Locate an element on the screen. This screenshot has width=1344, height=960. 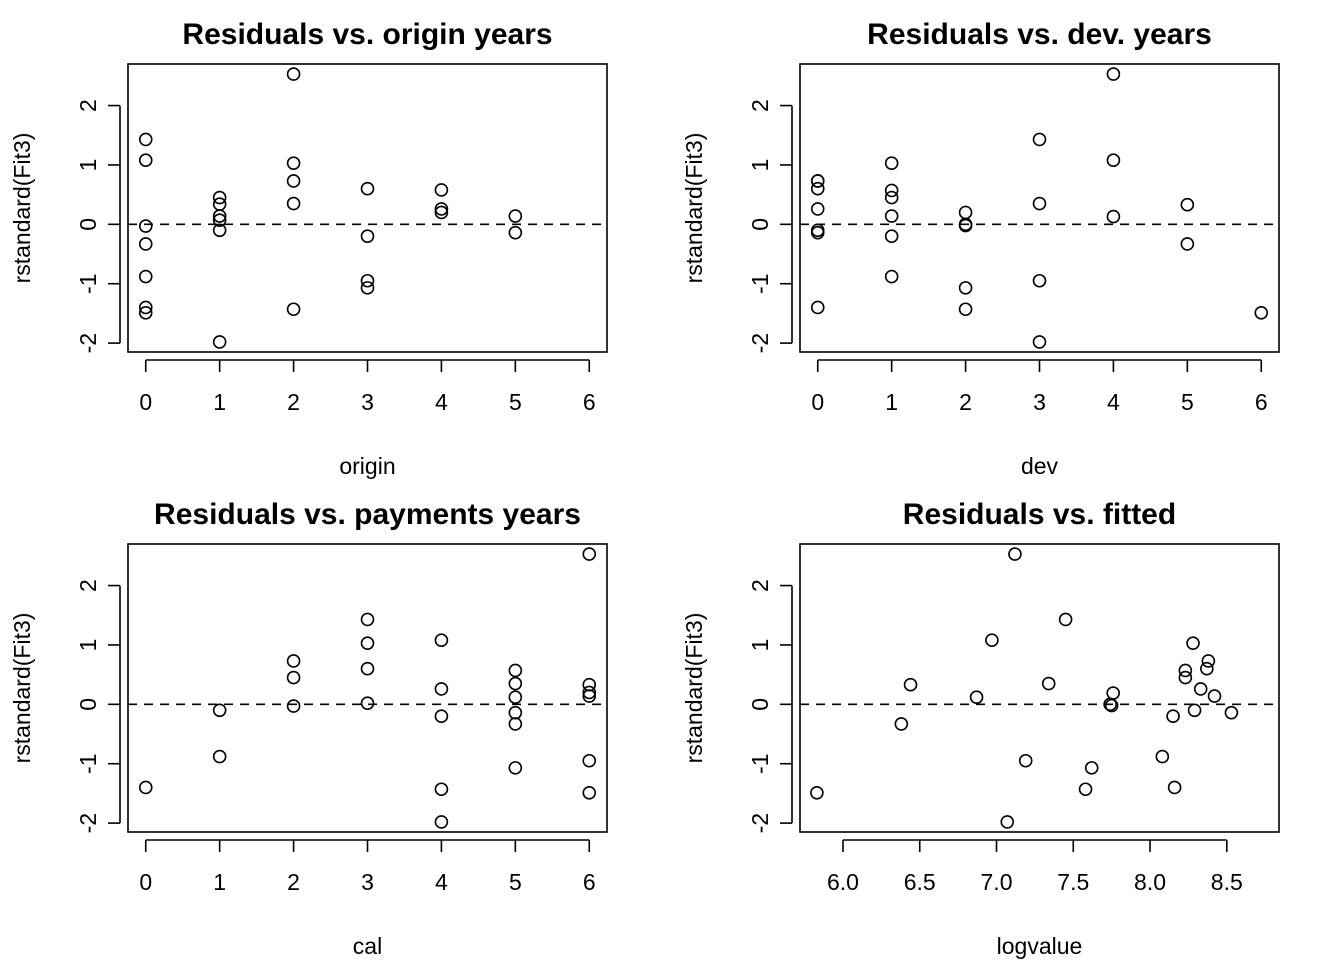
x-tick-label: 6.5 is located at coordinates (920, 882).